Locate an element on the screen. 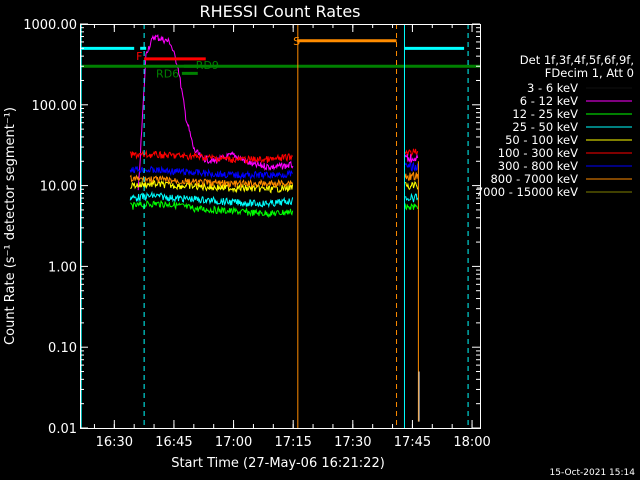 The image size is (640, 480). y-axis-label: Count Rate (s⁻¹ detector segment⁻¹) is located at coordinates (10, 226).